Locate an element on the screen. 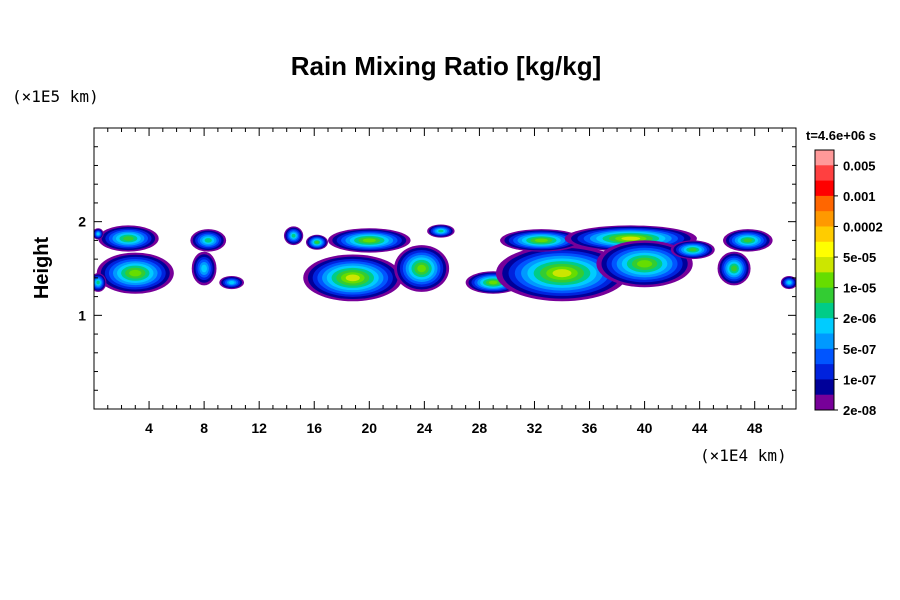  y-tick-label: 1 is located at coordinates (82, 315).